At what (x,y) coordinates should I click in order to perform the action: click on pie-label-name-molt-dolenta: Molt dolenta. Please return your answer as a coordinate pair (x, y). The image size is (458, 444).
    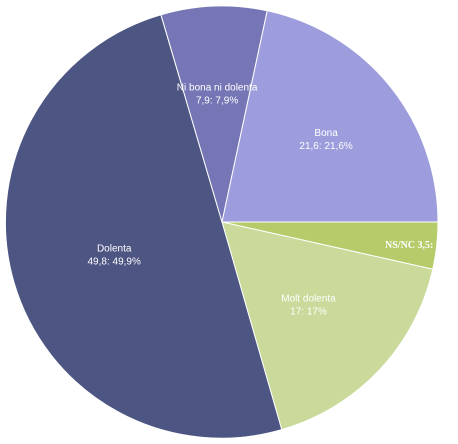
    Looking at the image, I should click on (308, 299).